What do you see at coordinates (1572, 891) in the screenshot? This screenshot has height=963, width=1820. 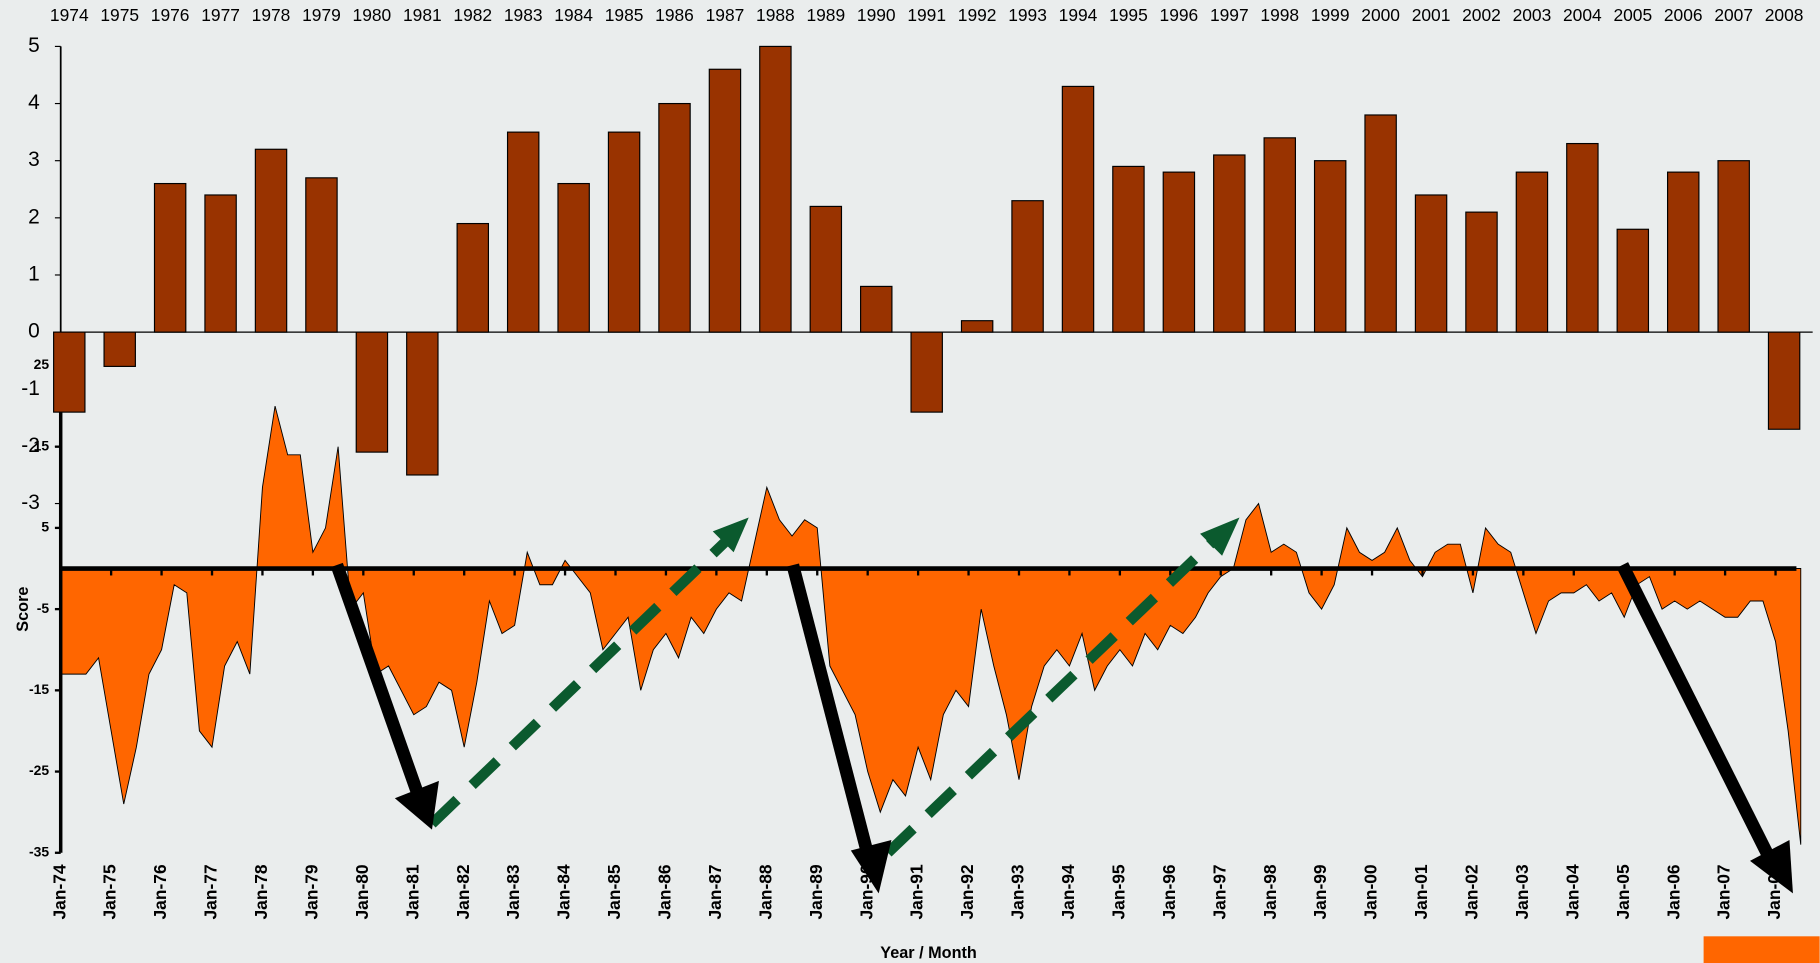 I see `x-tick-label: Jan-04` at bounding box center [1572, 891].